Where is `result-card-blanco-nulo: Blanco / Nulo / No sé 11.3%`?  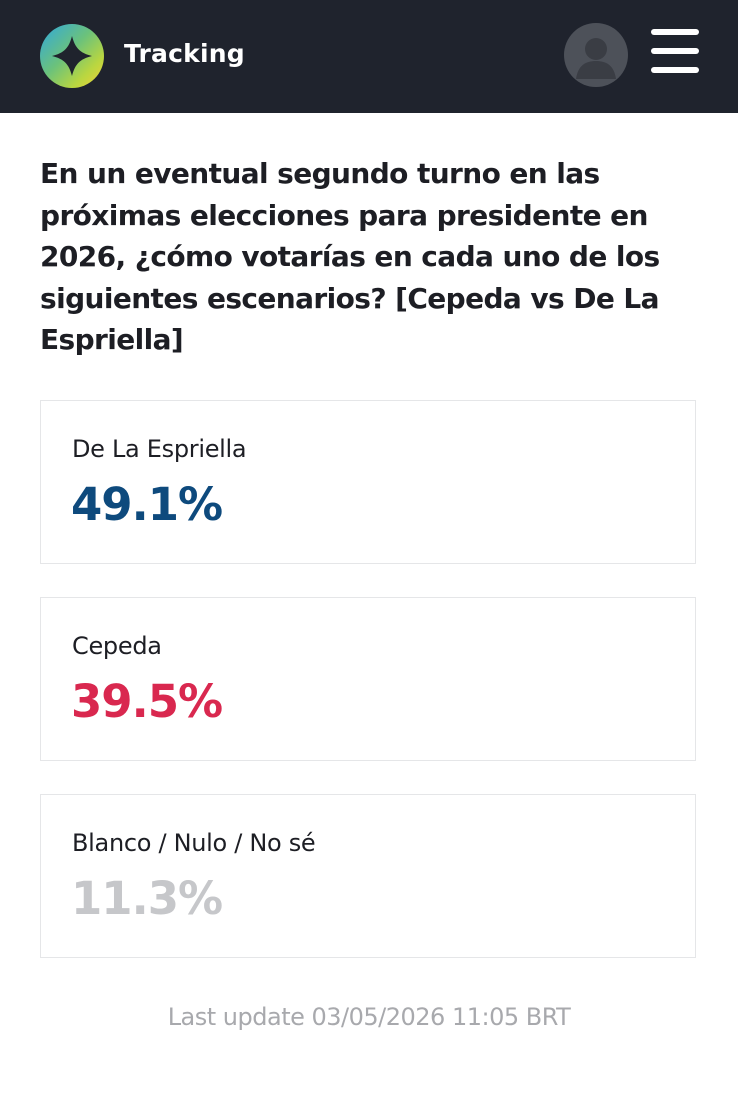 result-card-blanco-nulo: Blanco / Nulo / No sé 11.3% is located at coordinates (368, 876).